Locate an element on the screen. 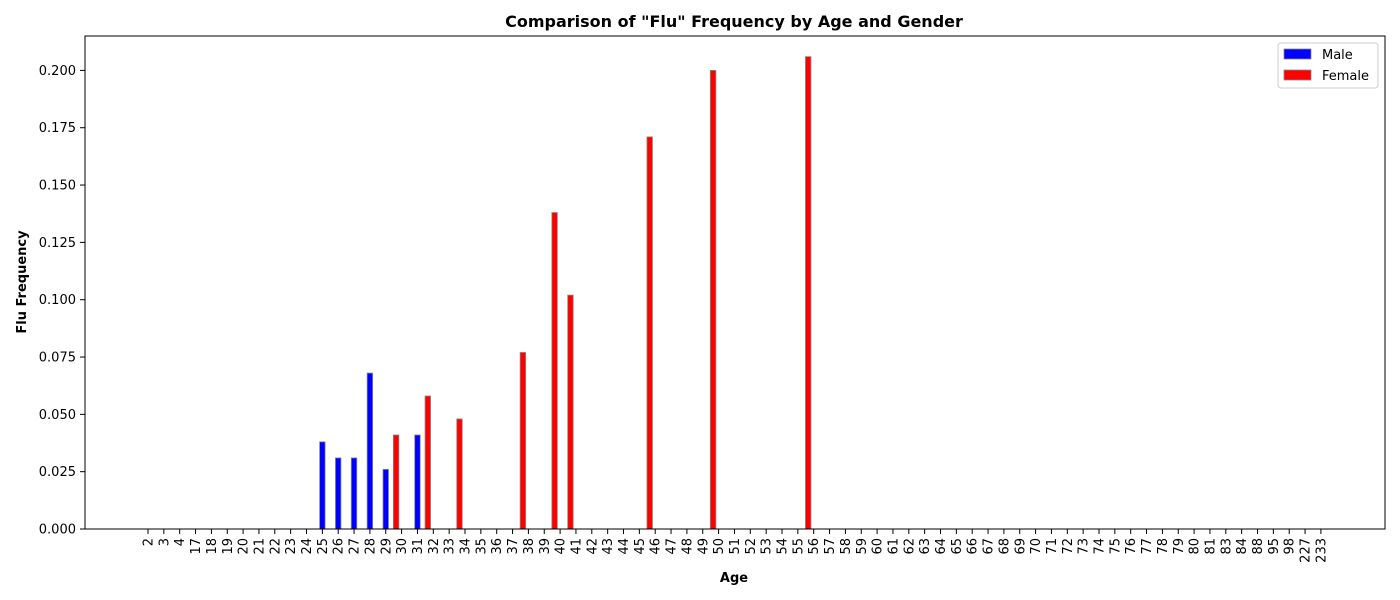  x-tick-label: 38 is located at coordinates (529, 546).